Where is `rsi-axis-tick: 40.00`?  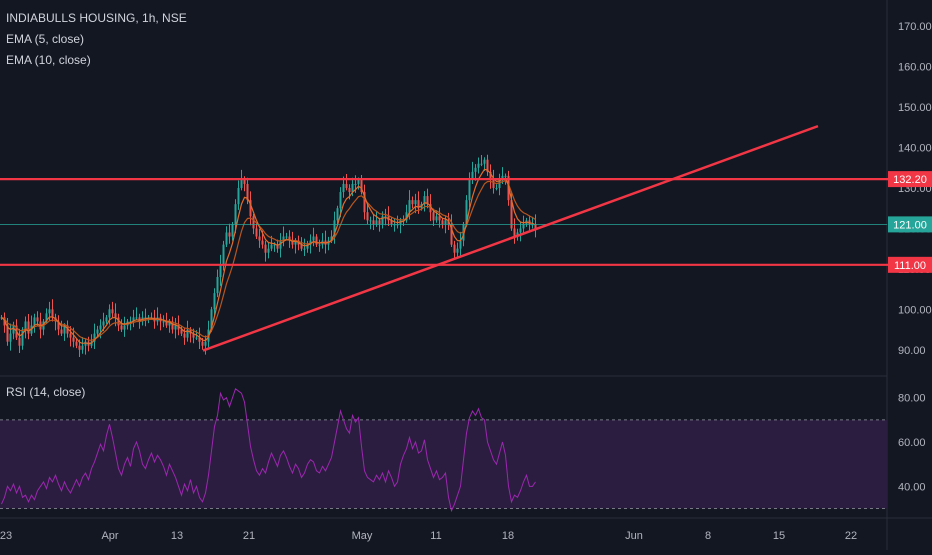 rsi-axis-tick: 40.00 is located at coordinates (912, 487).